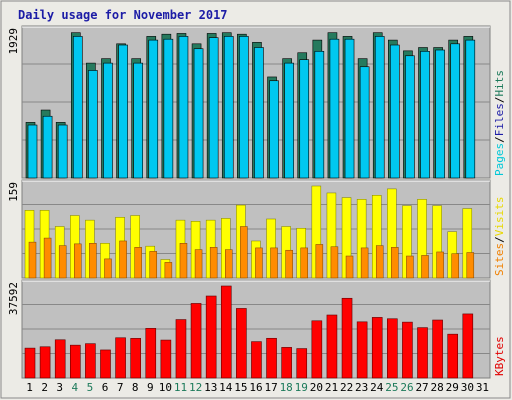 The width and height of the screenshot is (512, 400). Describe the element at coordinates (29, 387) in the screenshot. I see `x-tick-label: 1` at that location.